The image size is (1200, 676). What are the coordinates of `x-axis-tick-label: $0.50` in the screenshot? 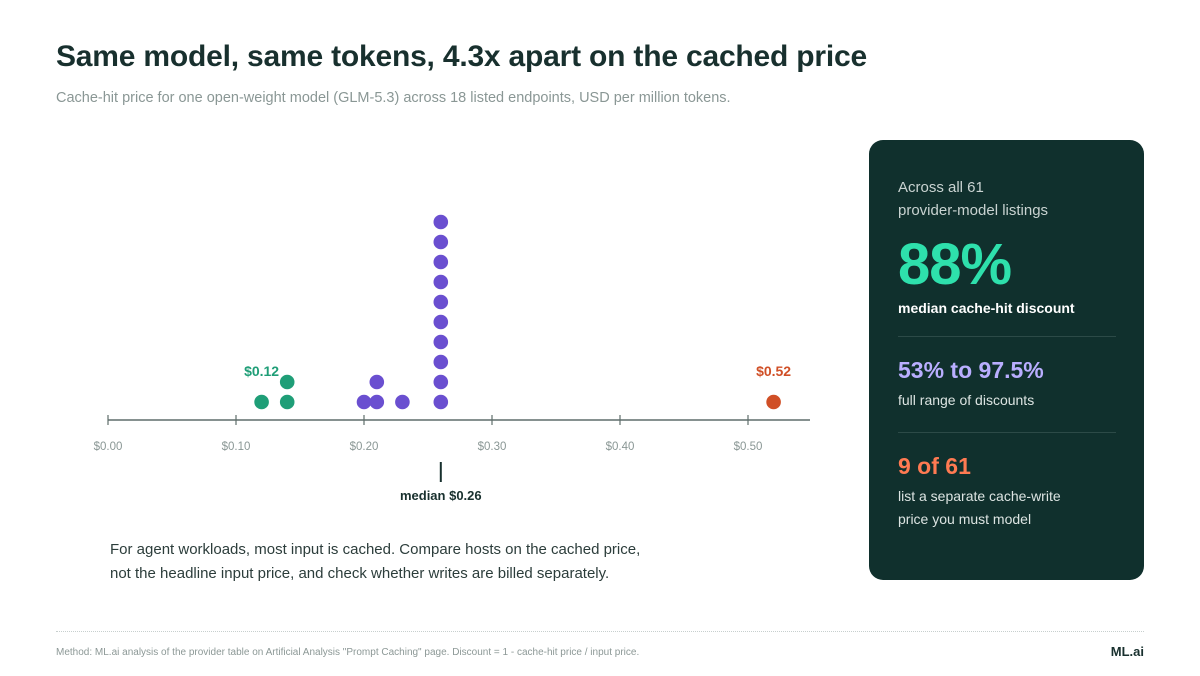 It's located at (748, 447).